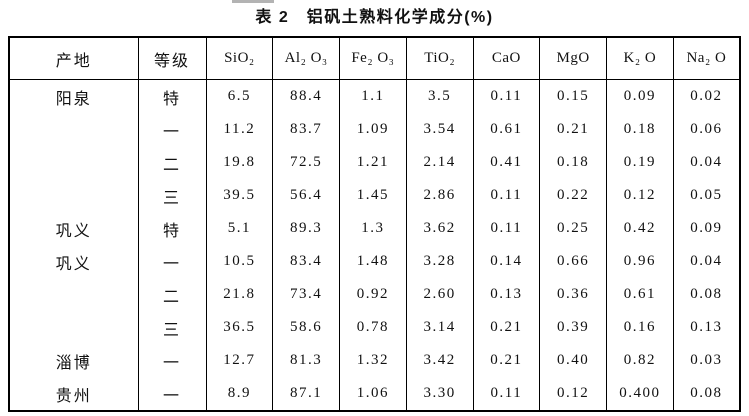  Describe the element at coordinates (239, 294) in the screenshot. I see `value-cell: 21.8` at that location.